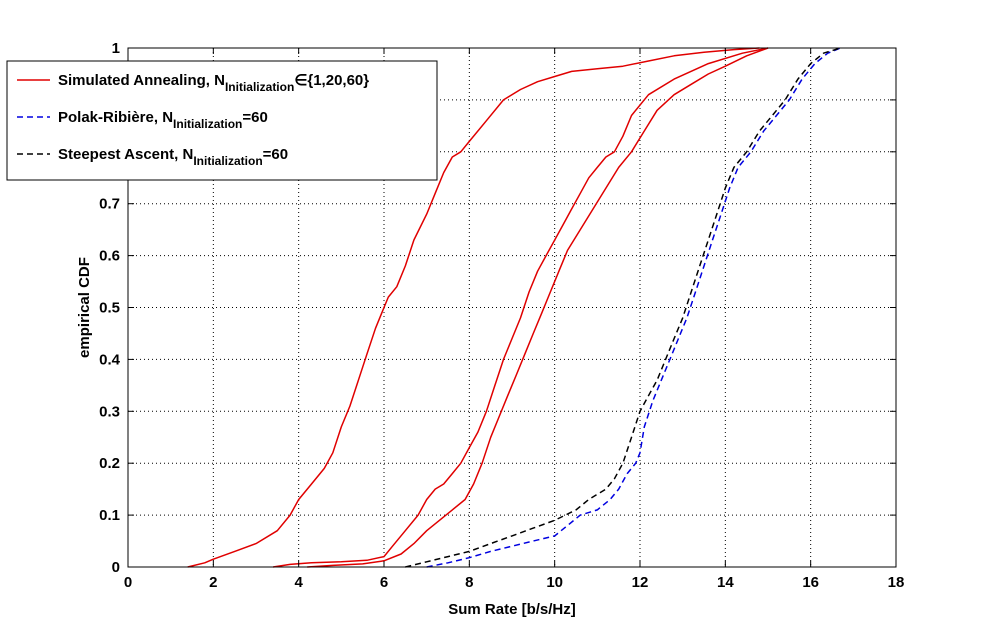 Image resolution: width=989 pixels, height=636 pixels. I want to click on y-tick-label: 0.4, so click(110, 359).